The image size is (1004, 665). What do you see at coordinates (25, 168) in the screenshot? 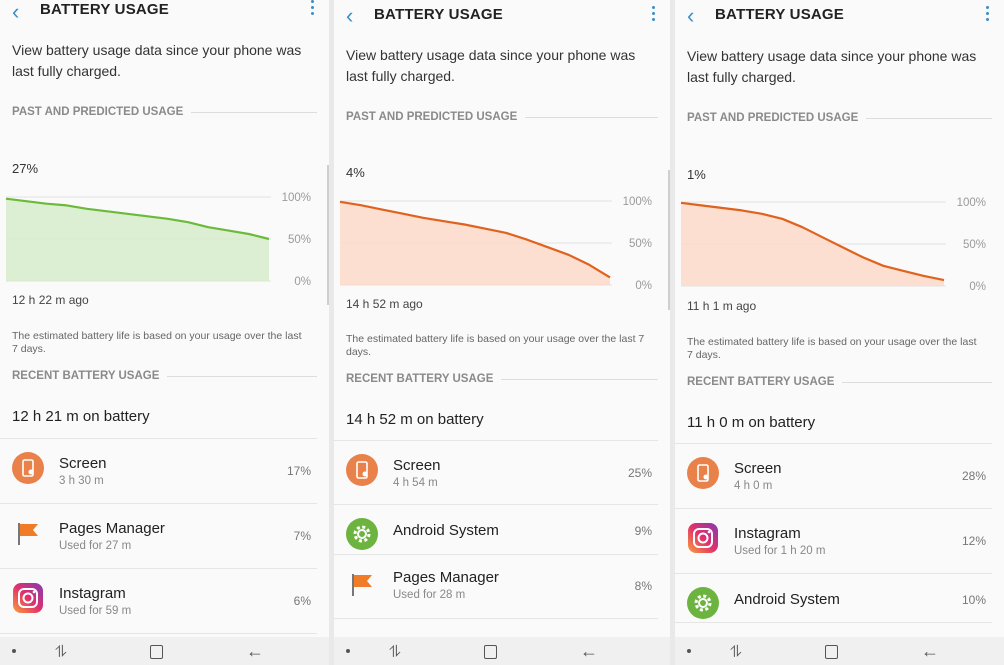
I see `current-battery-percent: 27%` at bounding box center [25, 168].